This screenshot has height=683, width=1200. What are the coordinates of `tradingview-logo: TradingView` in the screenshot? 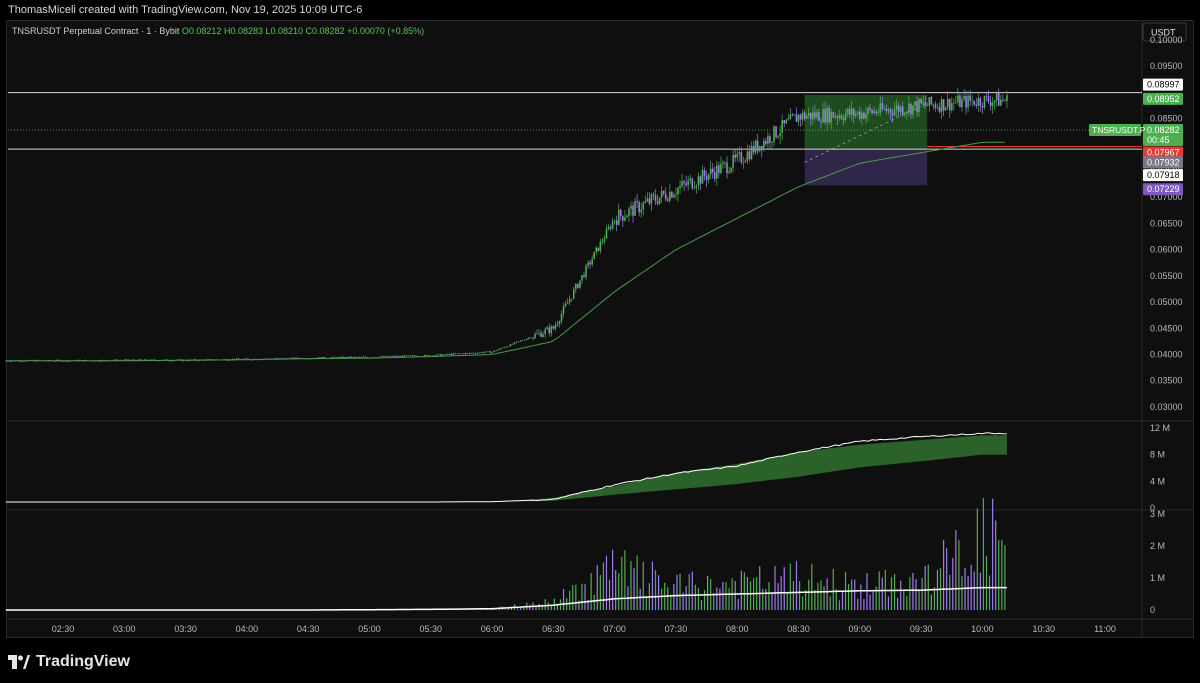 It's located at (69, 662).